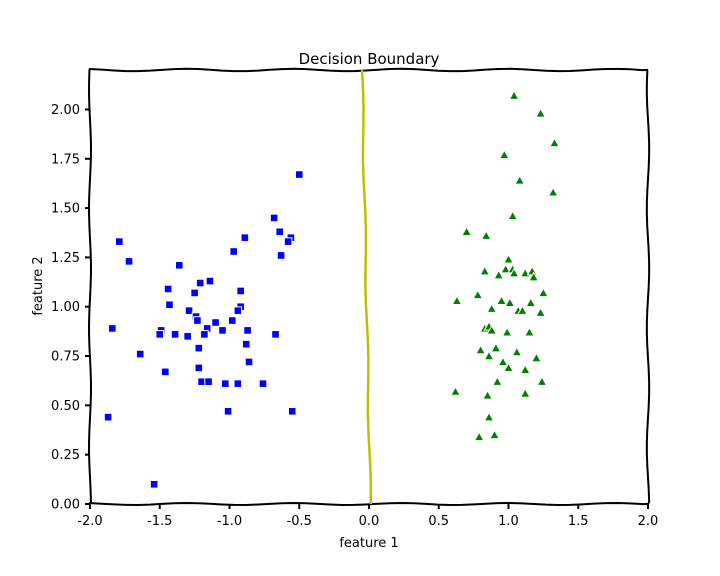  Describe the element at coordinates (508, 521) in the screenshot. I see `x-tick-label: 1.0` at that location.